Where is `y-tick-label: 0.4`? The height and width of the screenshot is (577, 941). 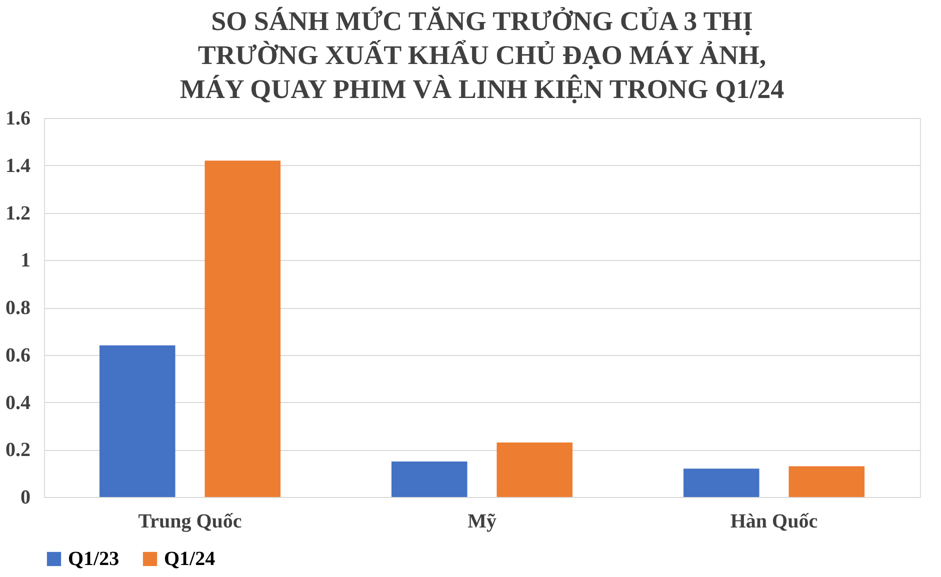 y-tick-label: 0.4 is located at coordinates (18, 403).